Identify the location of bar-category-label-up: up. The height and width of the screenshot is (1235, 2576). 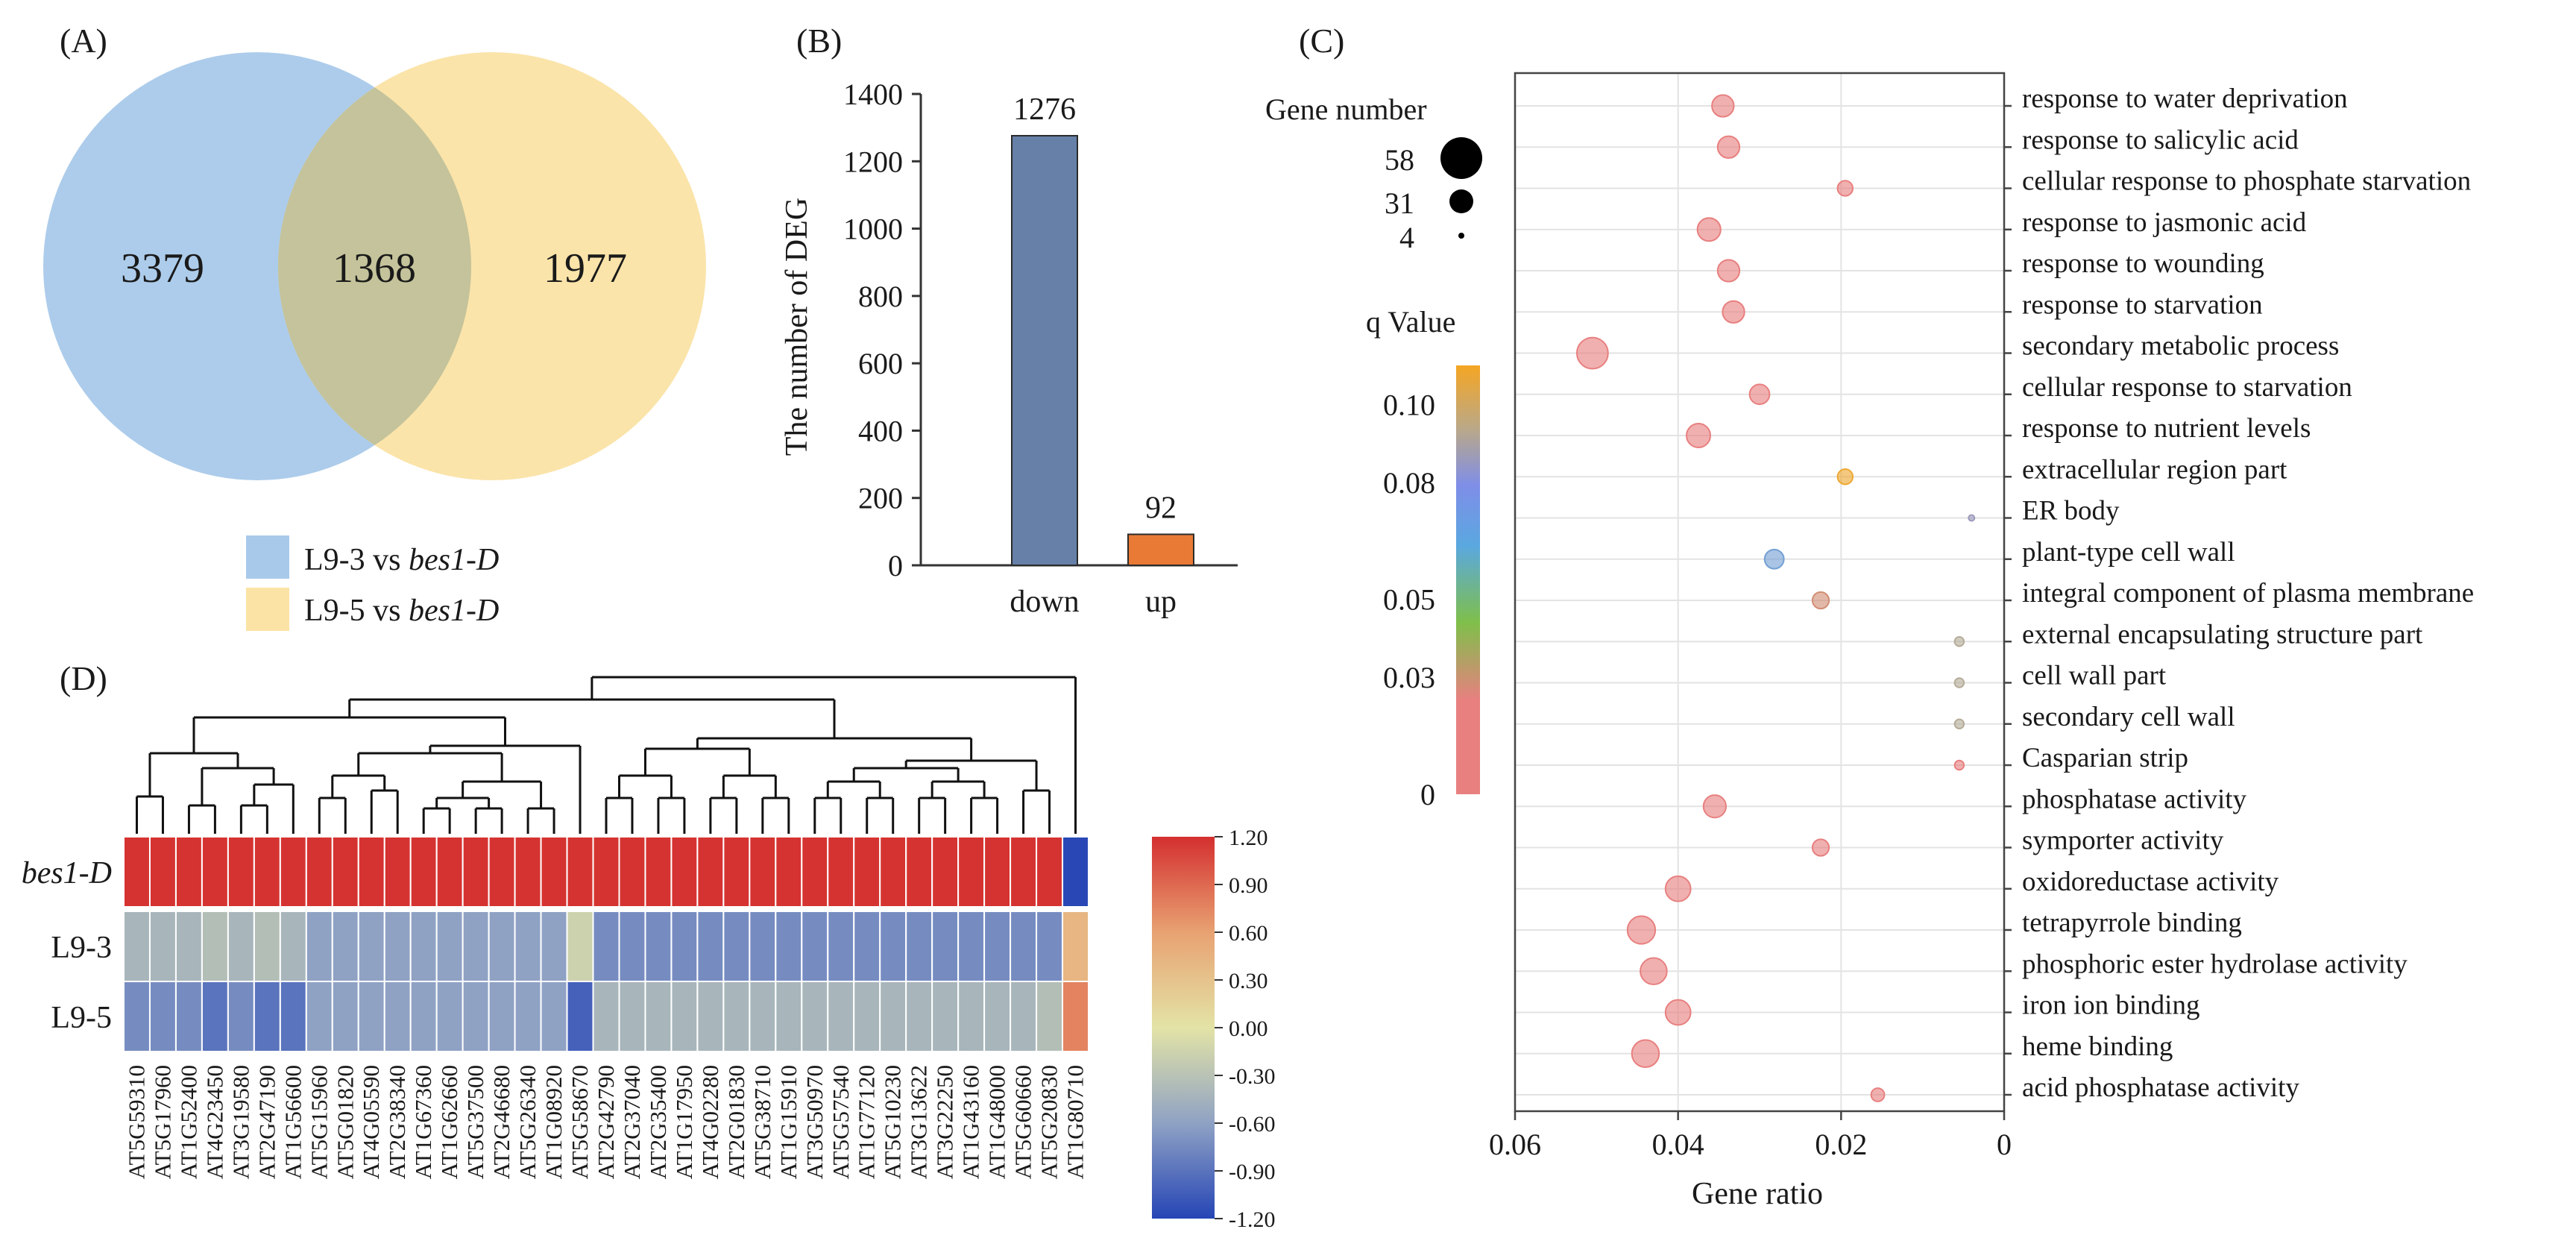
(1161, 602).